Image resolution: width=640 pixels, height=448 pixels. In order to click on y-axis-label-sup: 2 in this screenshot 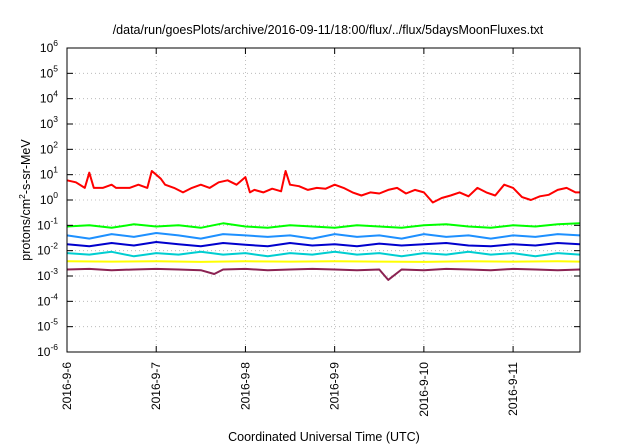, I will do `click(22, 196)`.